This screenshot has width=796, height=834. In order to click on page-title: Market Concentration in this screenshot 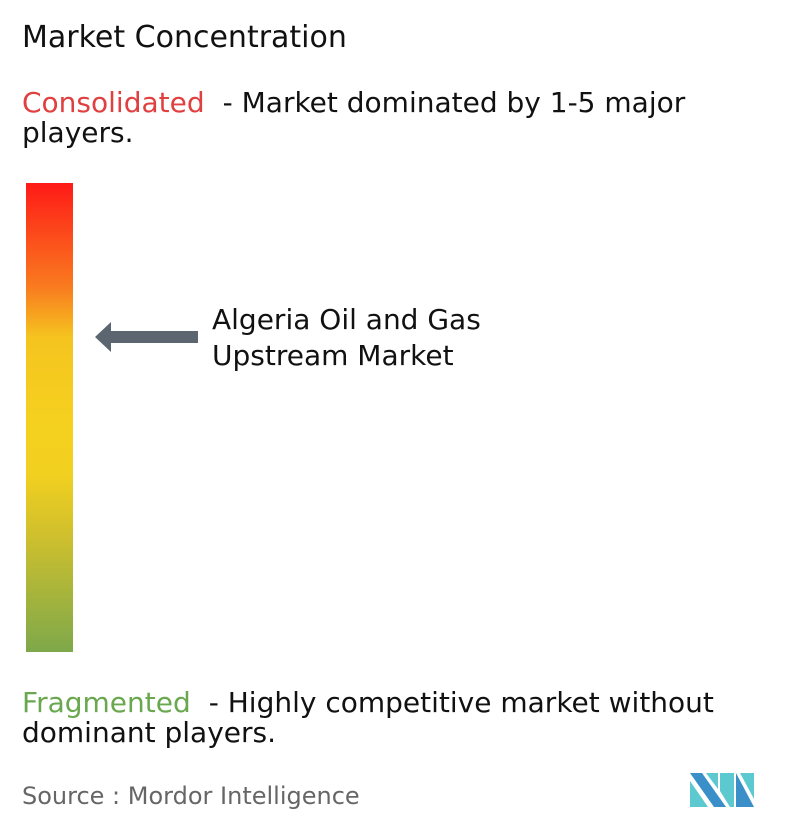, I will do `click(184, 37)`.